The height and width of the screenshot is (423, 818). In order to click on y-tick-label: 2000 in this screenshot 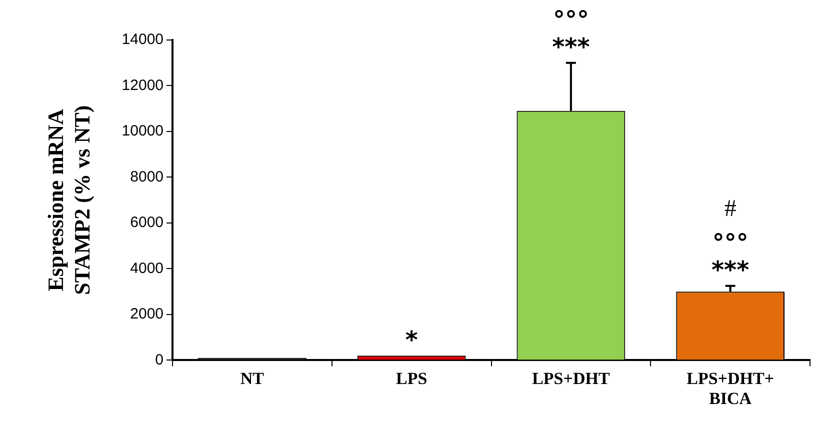, I will do `click(147, 314)`.